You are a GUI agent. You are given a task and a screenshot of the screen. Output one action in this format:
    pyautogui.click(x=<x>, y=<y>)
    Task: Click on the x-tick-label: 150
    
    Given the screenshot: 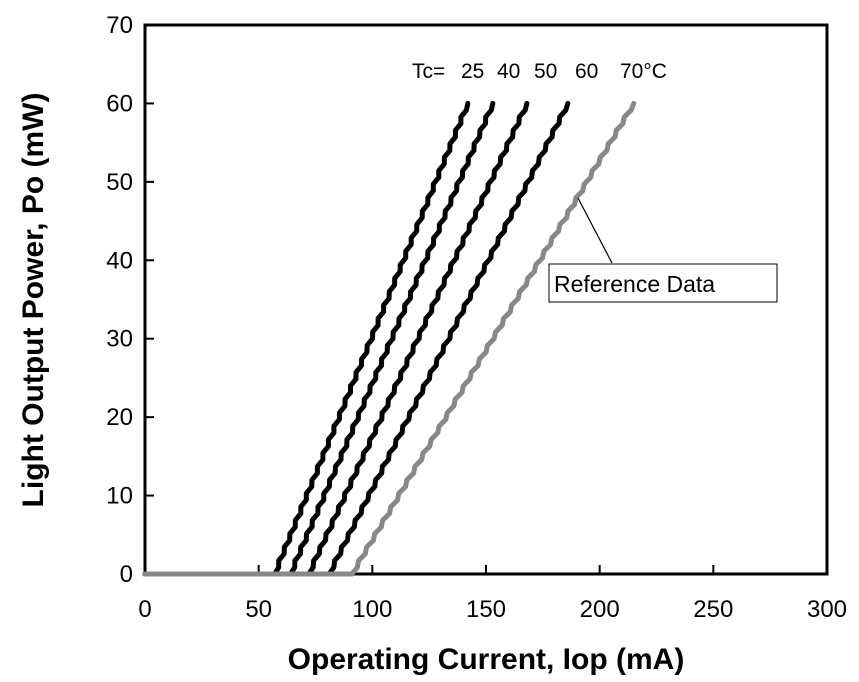 What is the action you would take?
    pyautogui.click(x=486, y=609)
    